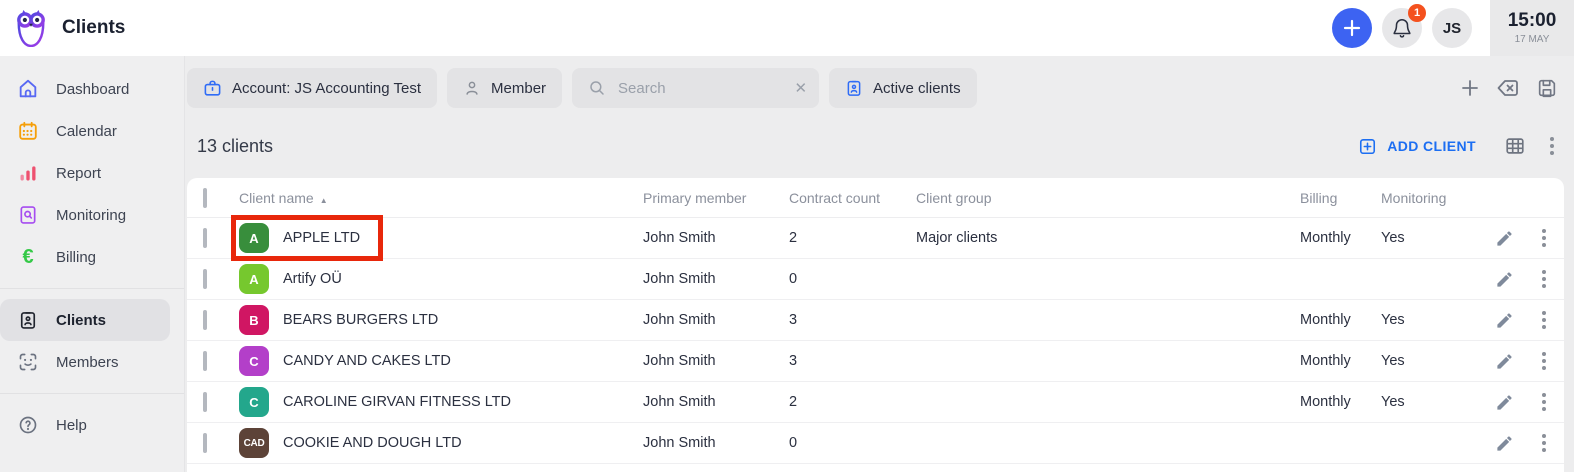 The height and width of the screenshot is (472, 1574). What do you see at coordinates (94, 27) in the screenshot?
I see `page-title: Clients` at bounding box center [94, 27].